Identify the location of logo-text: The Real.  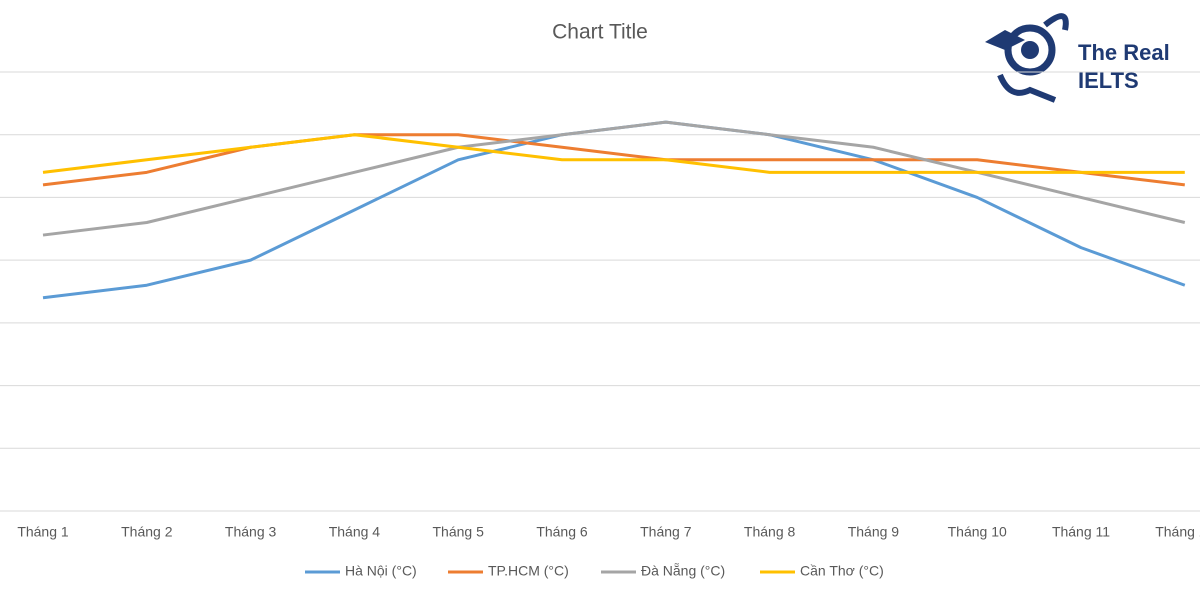
(1124, 52).